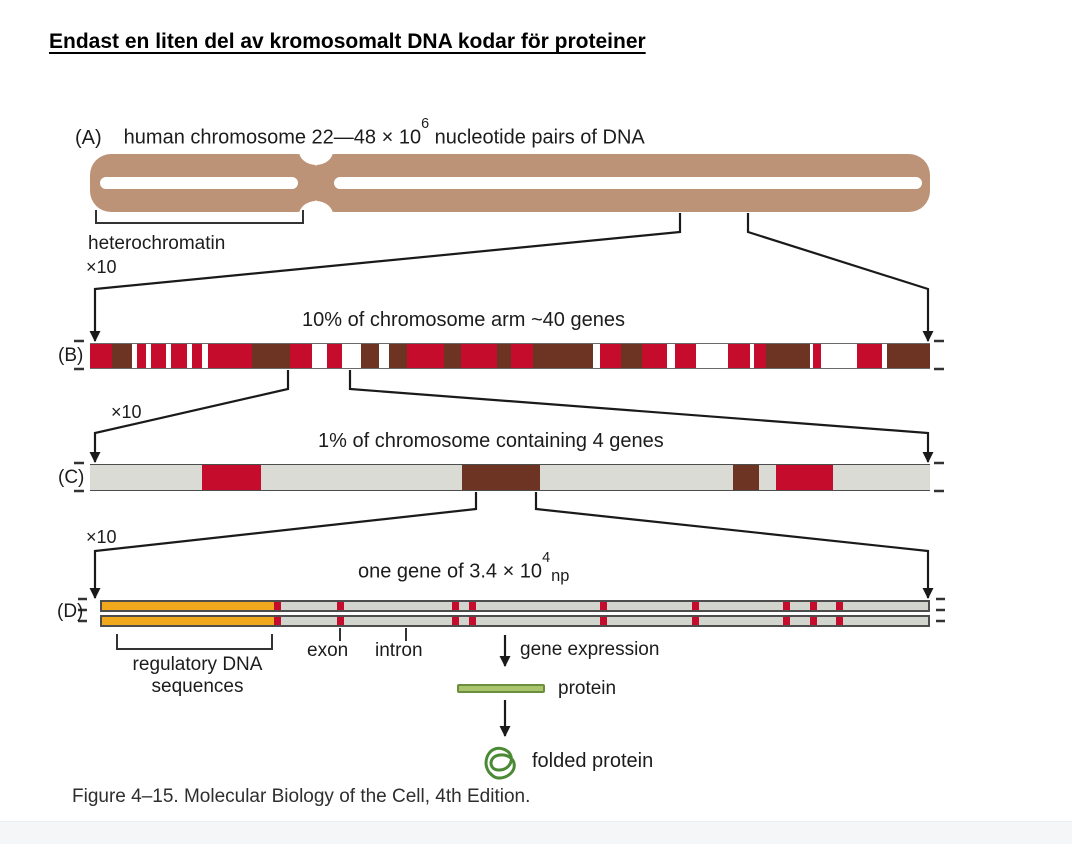  What do you see at coordinates (88, 137) in the screenshot?
I see `panel-a-label: (A)` at bounding box center [88, 137].